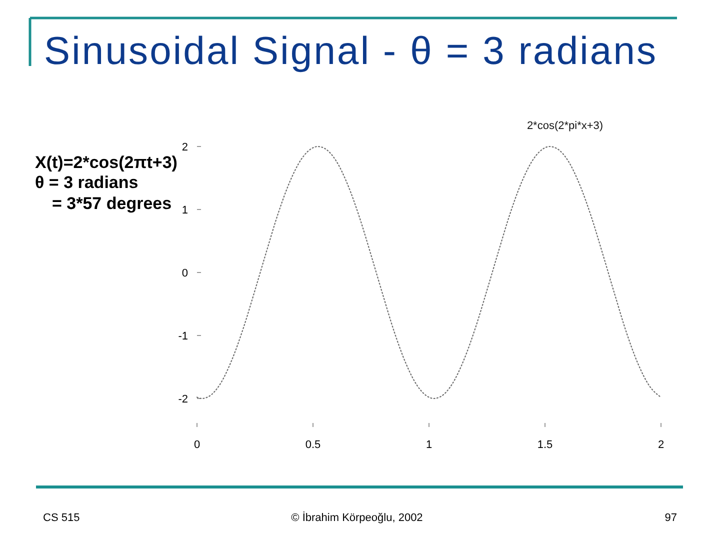  I want to click on text: CS 515, so click(61, 518).